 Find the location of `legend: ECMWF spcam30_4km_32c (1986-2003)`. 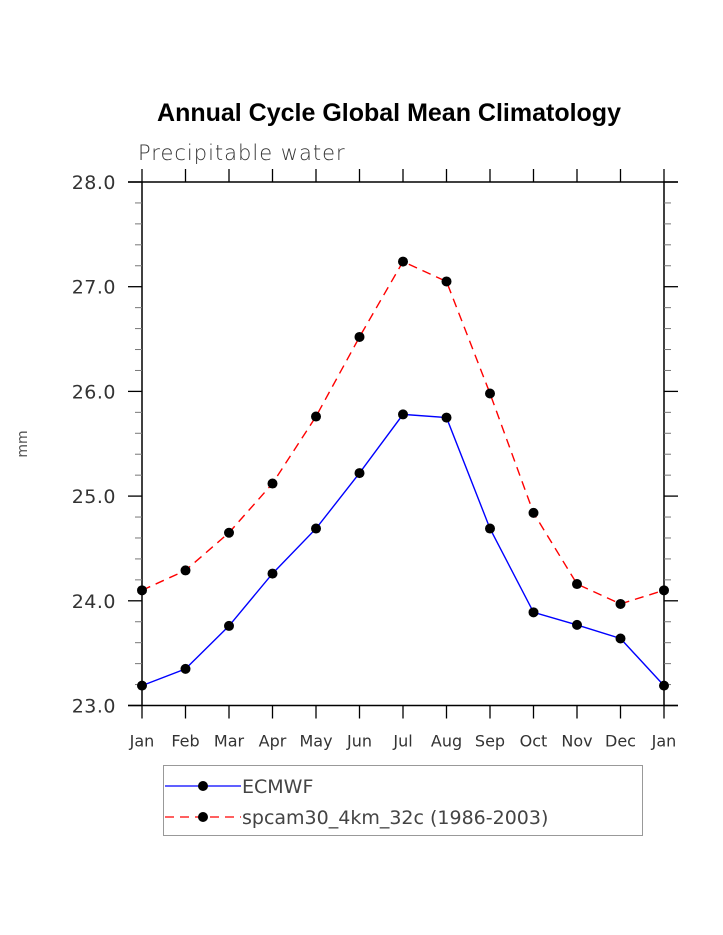

legend: ECMWF spcam30_4km_32c (1986-2003) is located at coordinates (403, 800).